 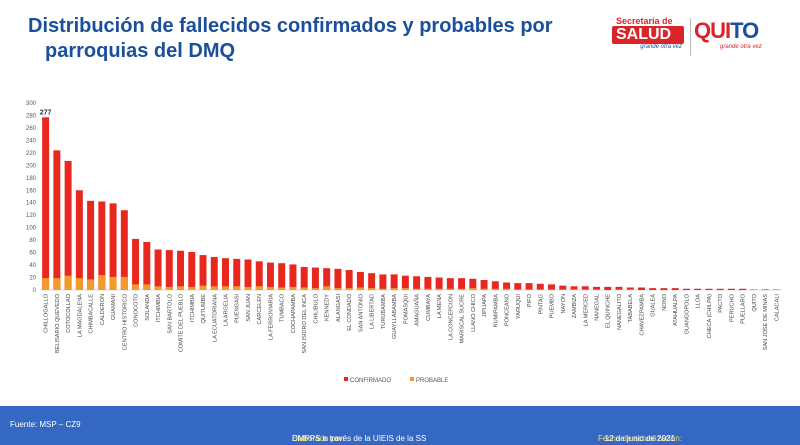 I want to click on x-tick-label: CHIMBACALLE, so click(x=92, y=314).